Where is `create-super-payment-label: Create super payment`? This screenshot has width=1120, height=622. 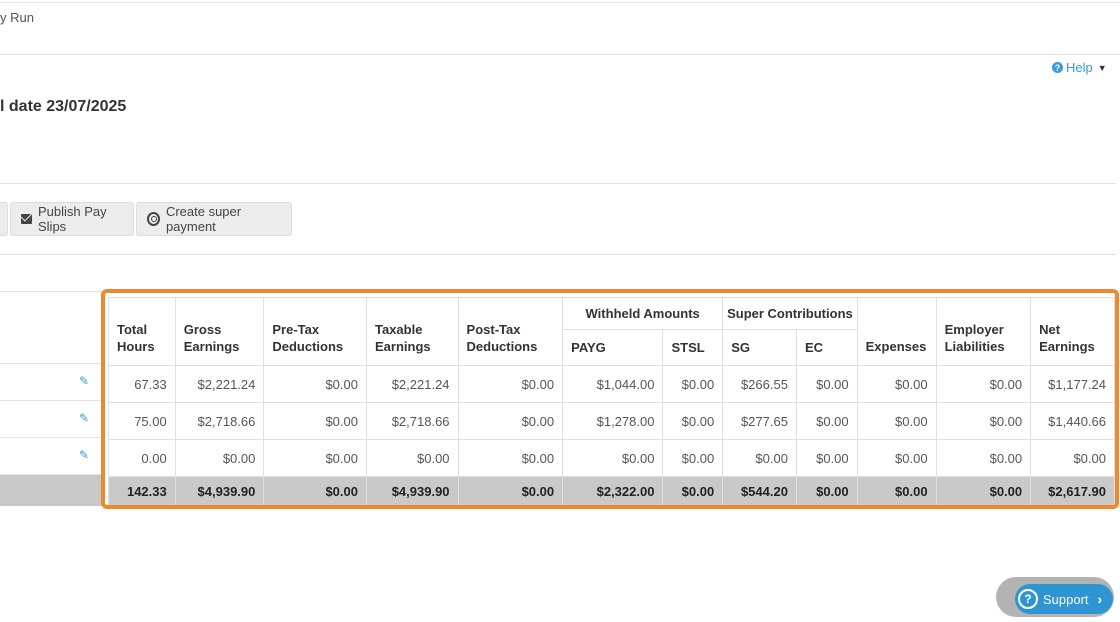 create-super-payment-label: Create super payment is located at coordinates (203, 219).